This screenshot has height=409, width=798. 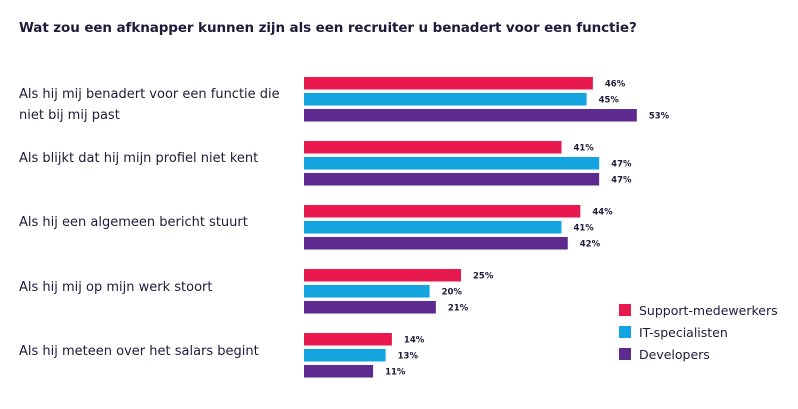 I want to click on legend-label: Support-medewerkers, so click(x=708, y=310).